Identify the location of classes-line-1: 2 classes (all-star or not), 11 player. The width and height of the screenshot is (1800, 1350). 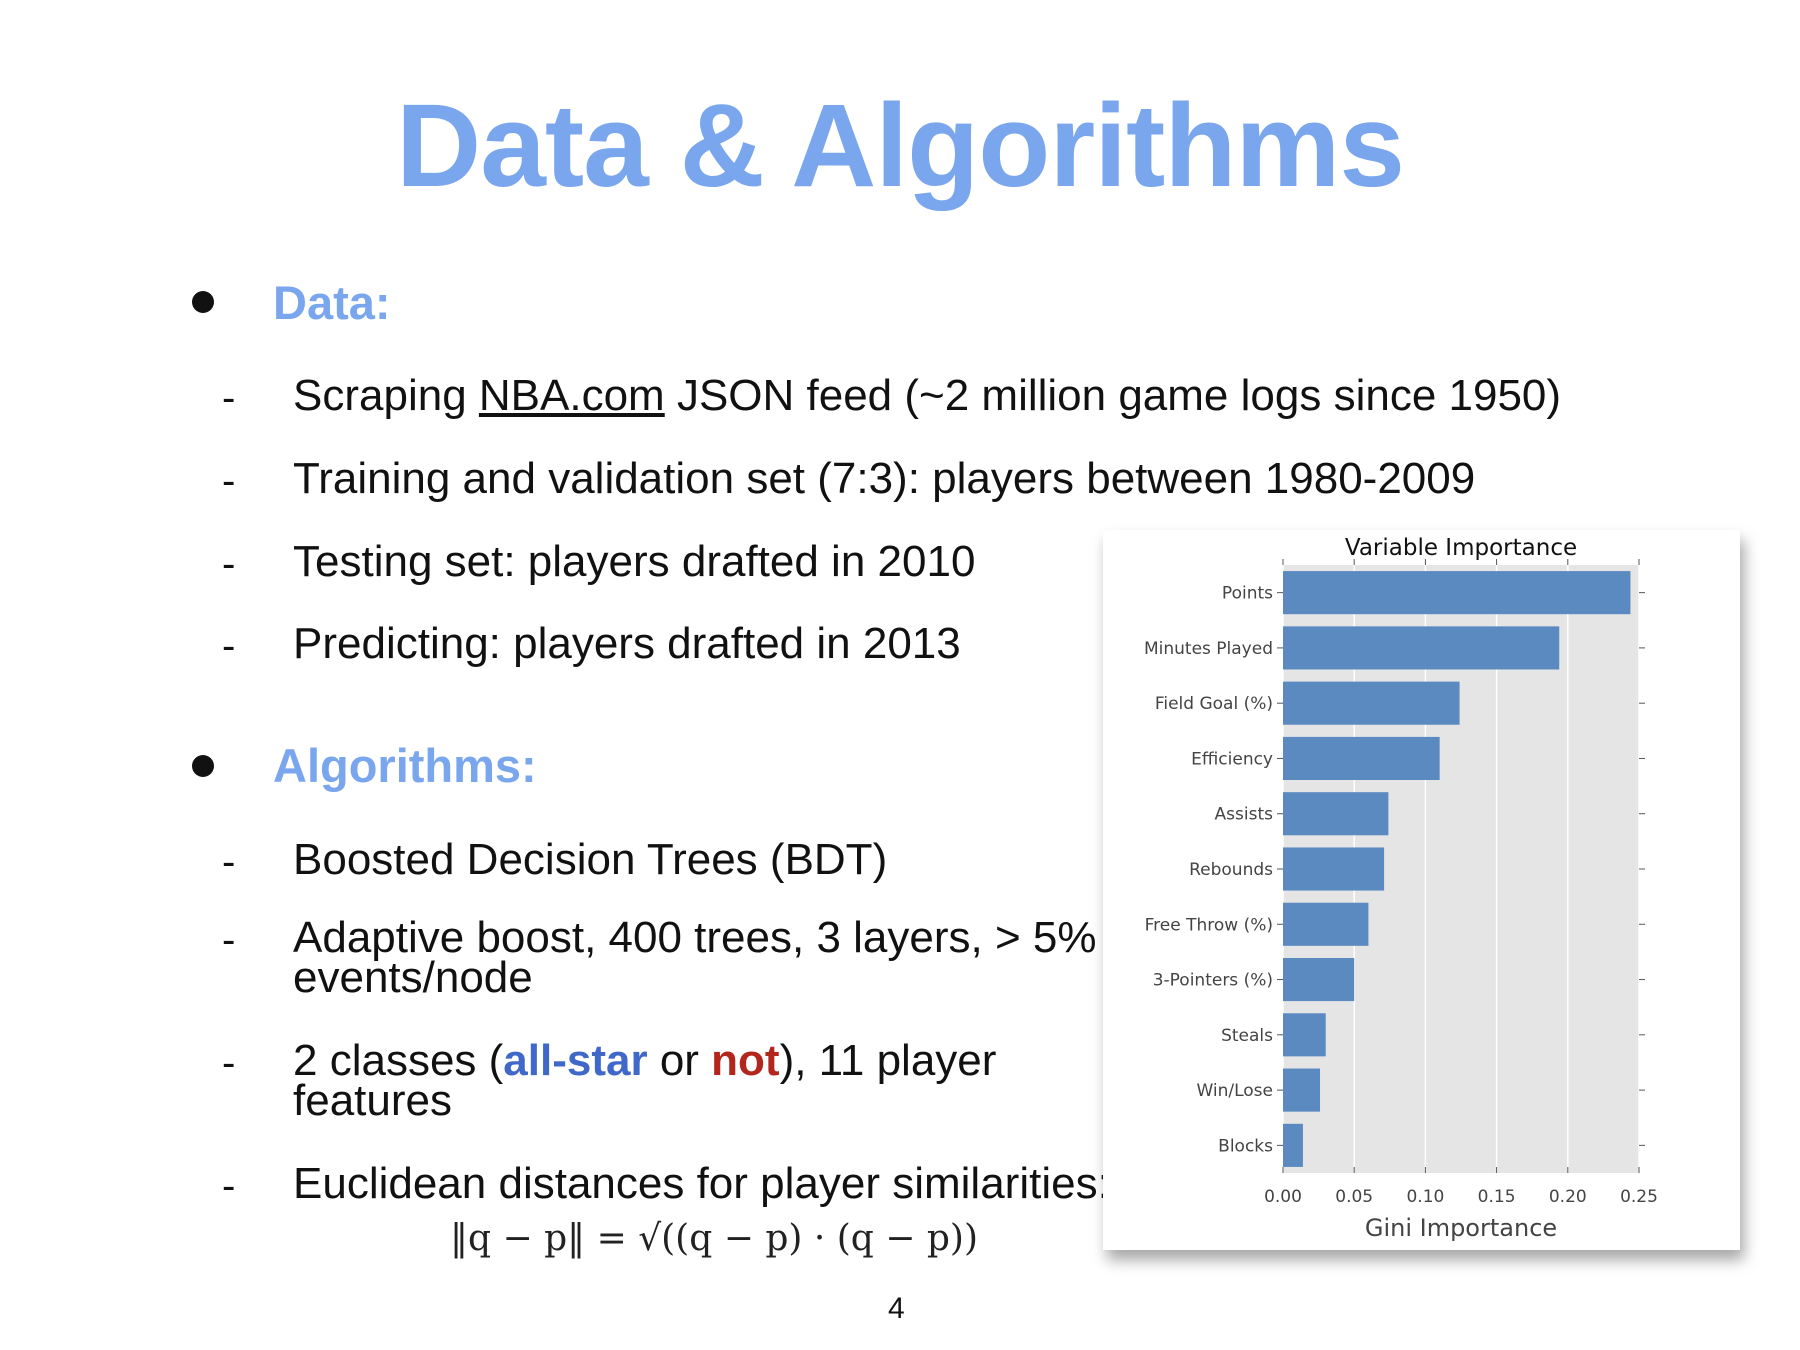
(644, 1061).